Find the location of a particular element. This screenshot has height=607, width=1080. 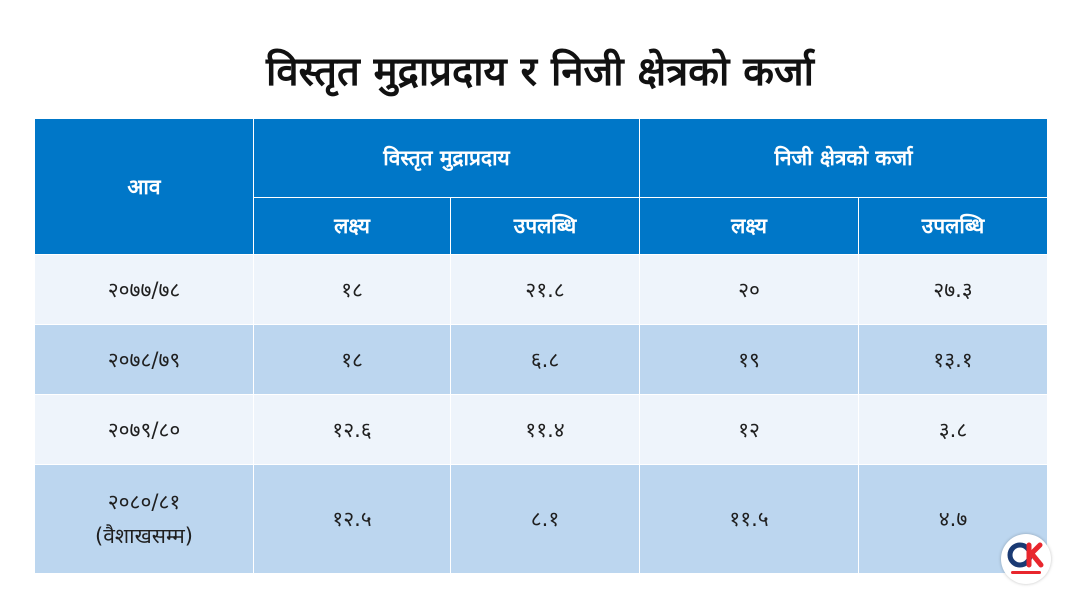

value-cell: २१.८ is located at coordinates (545, 289).